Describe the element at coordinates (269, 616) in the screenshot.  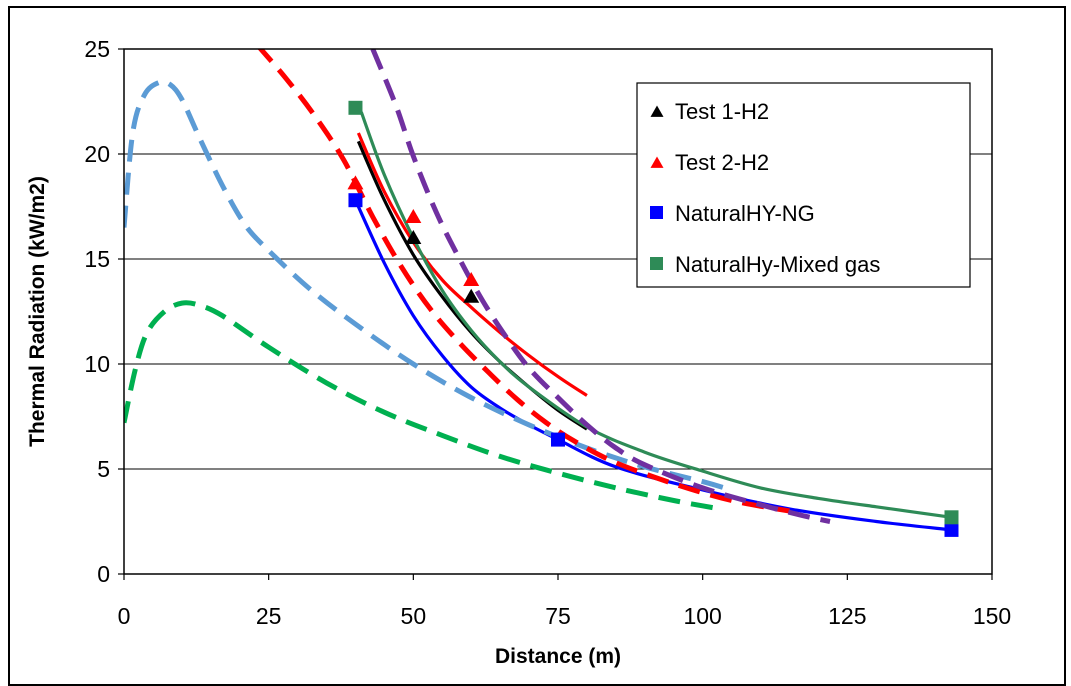
I see `x-tick-label: 25` at that location.